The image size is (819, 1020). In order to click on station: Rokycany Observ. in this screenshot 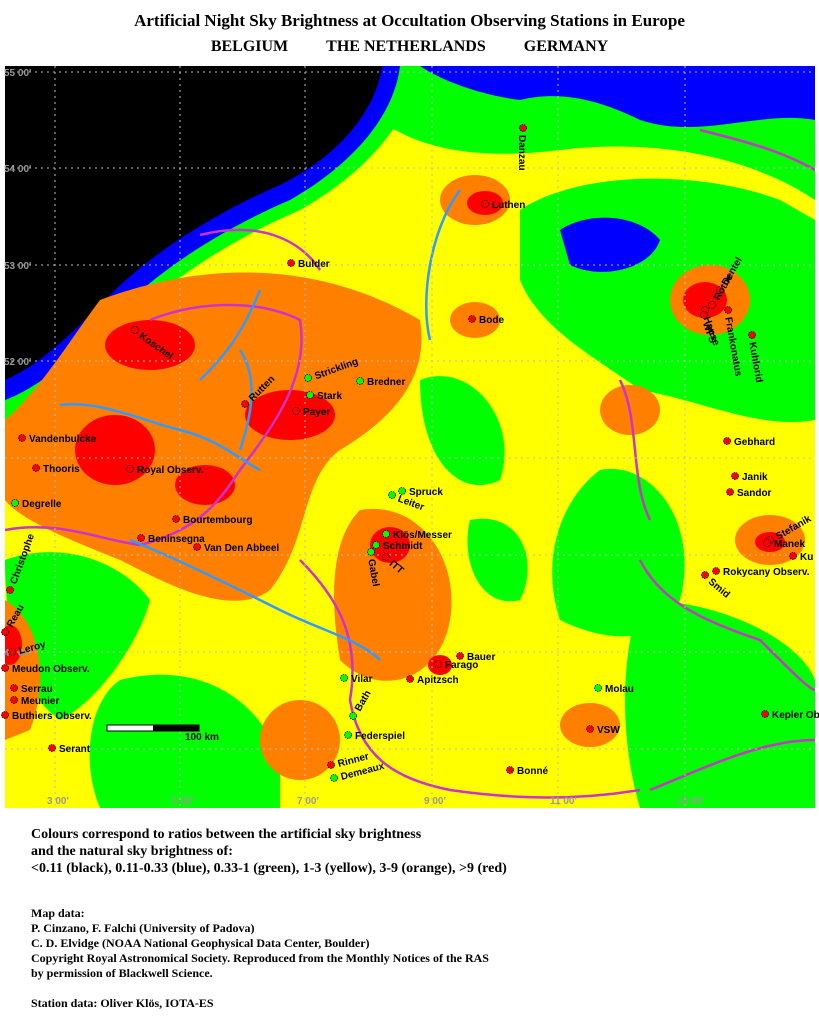, I will do `click(761, 572)`.